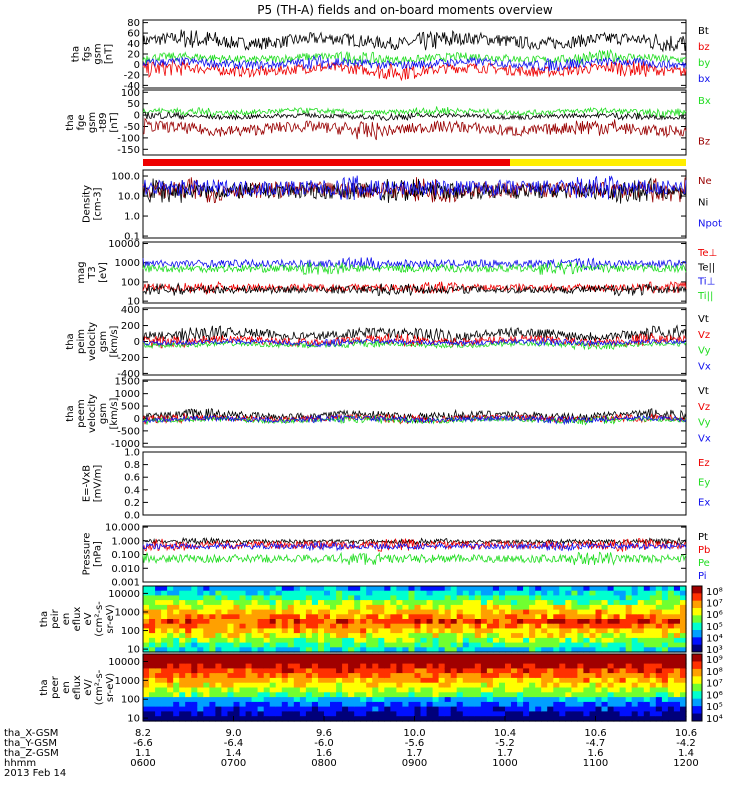 This screenshot has width=750, height=800. Describe the element at coordinates (714, 660) in the screenshot. I see `colorbar-label: 10⁹` at that location.